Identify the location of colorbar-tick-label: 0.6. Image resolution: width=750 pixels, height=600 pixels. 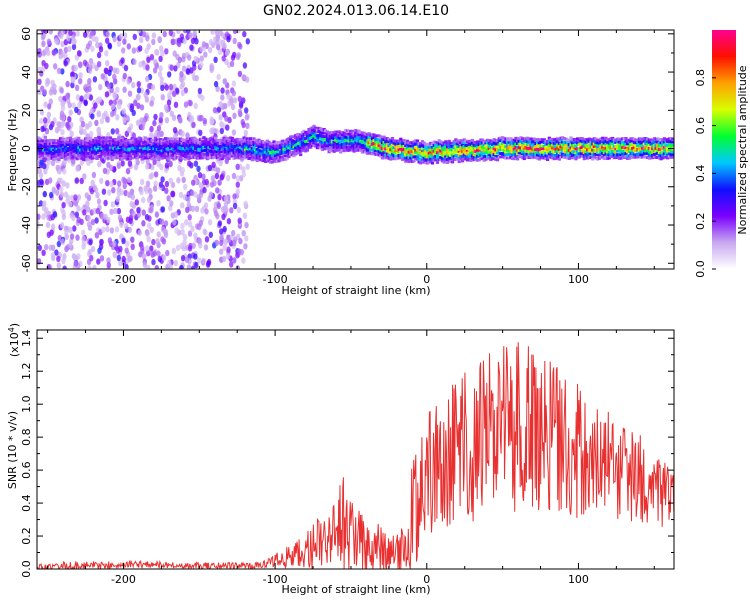
(700, 126).